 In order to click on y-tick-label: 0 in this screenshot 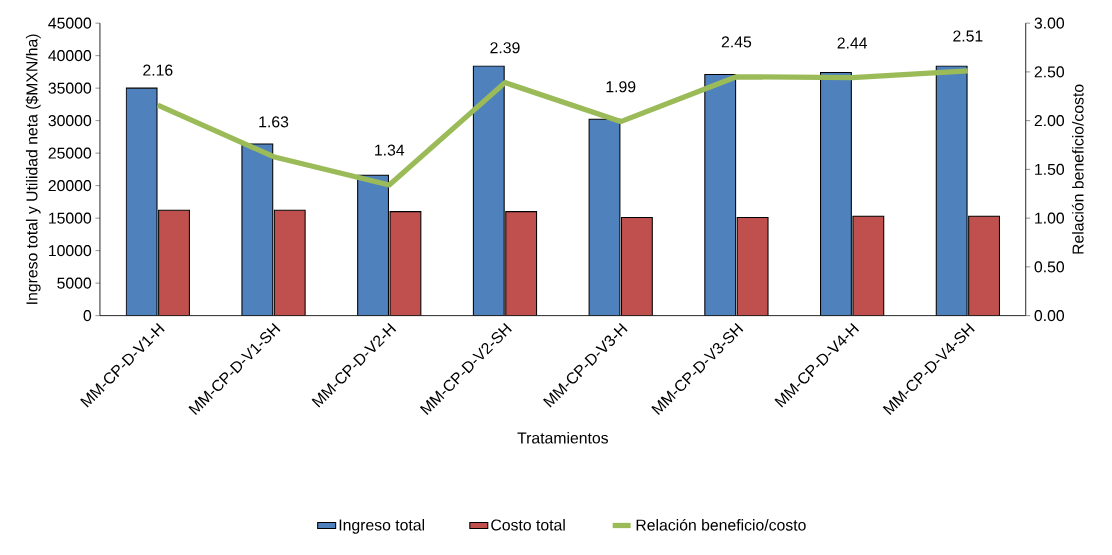, I will do `click(87, 315)`.